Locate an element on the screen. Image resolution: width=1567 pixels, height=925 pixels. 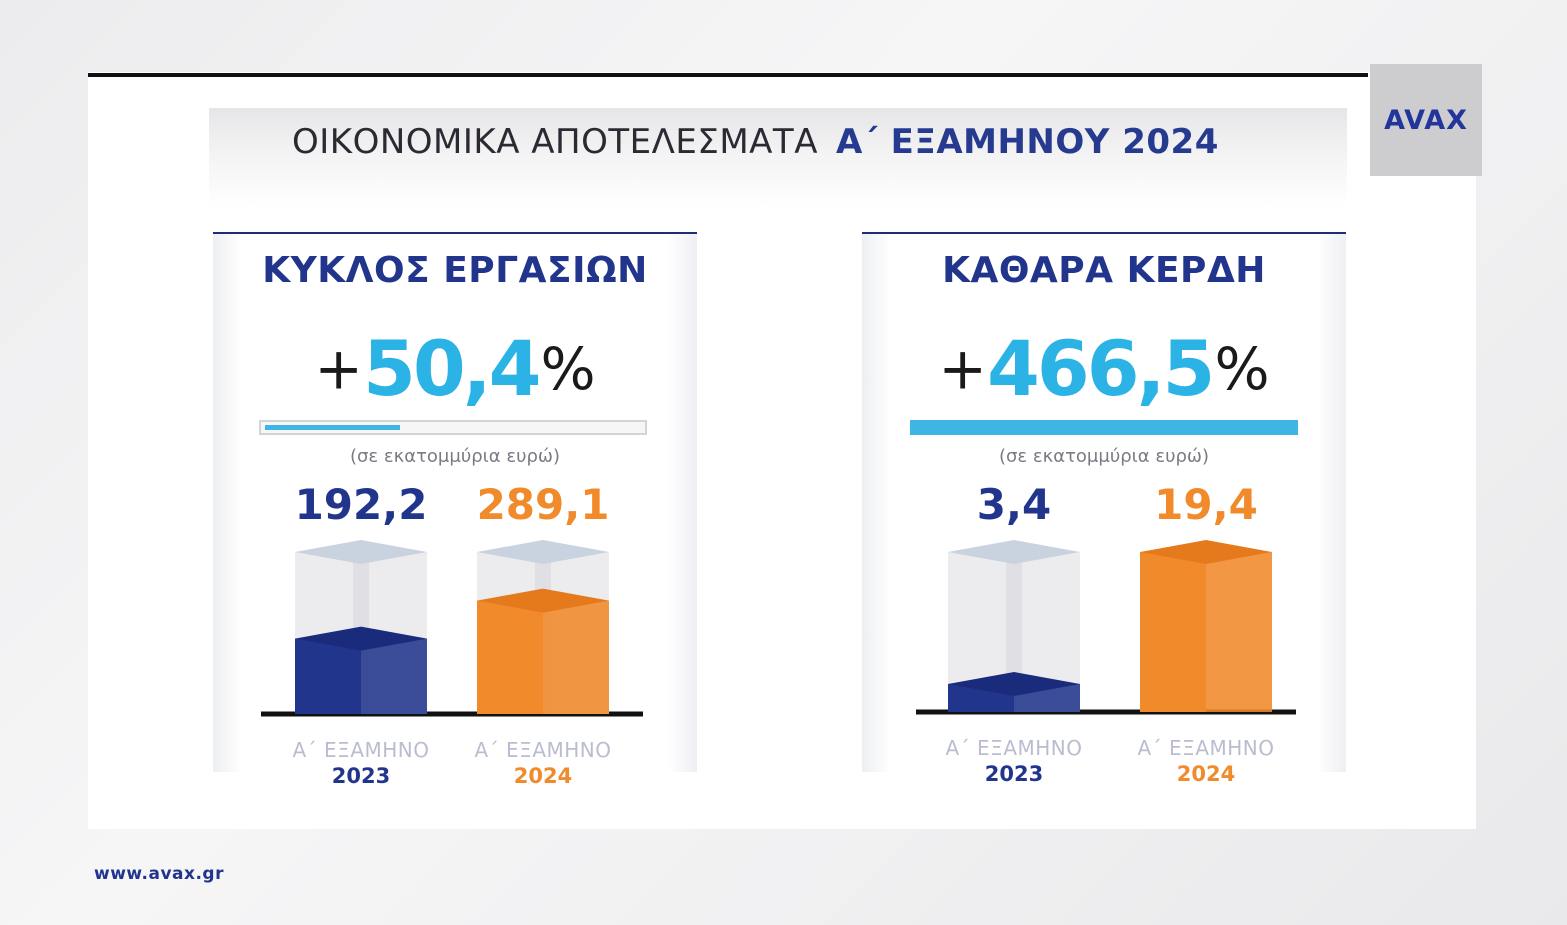
title-highlight: Α΄ ΕΞΑΜΗΝΟΥ 2024 is located at coordinates (1027, 142).